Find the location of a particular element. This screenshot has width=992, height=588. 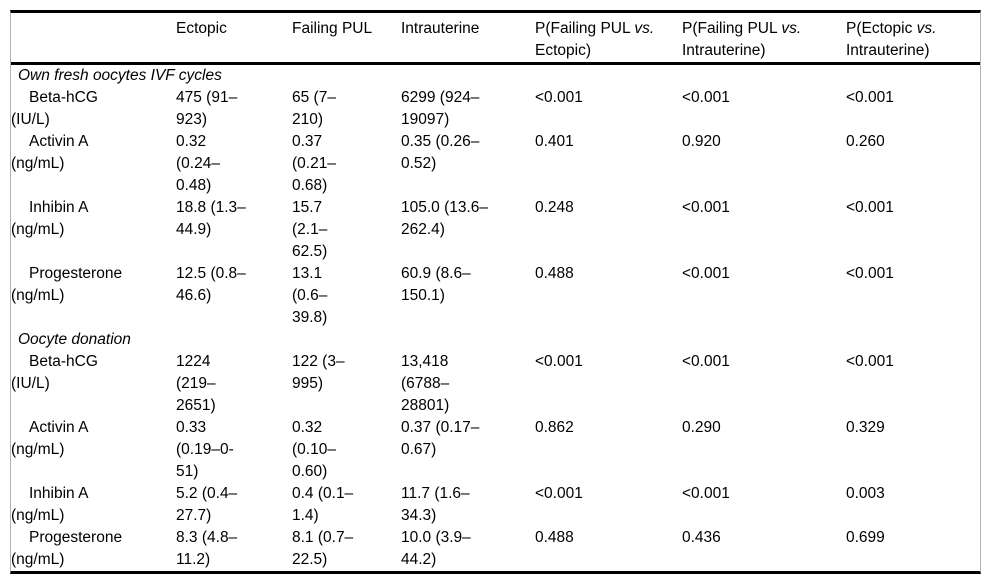

value-cell-failing-pul: 13.1 (0.6– 39.8) is located at coordinates (310, 295).